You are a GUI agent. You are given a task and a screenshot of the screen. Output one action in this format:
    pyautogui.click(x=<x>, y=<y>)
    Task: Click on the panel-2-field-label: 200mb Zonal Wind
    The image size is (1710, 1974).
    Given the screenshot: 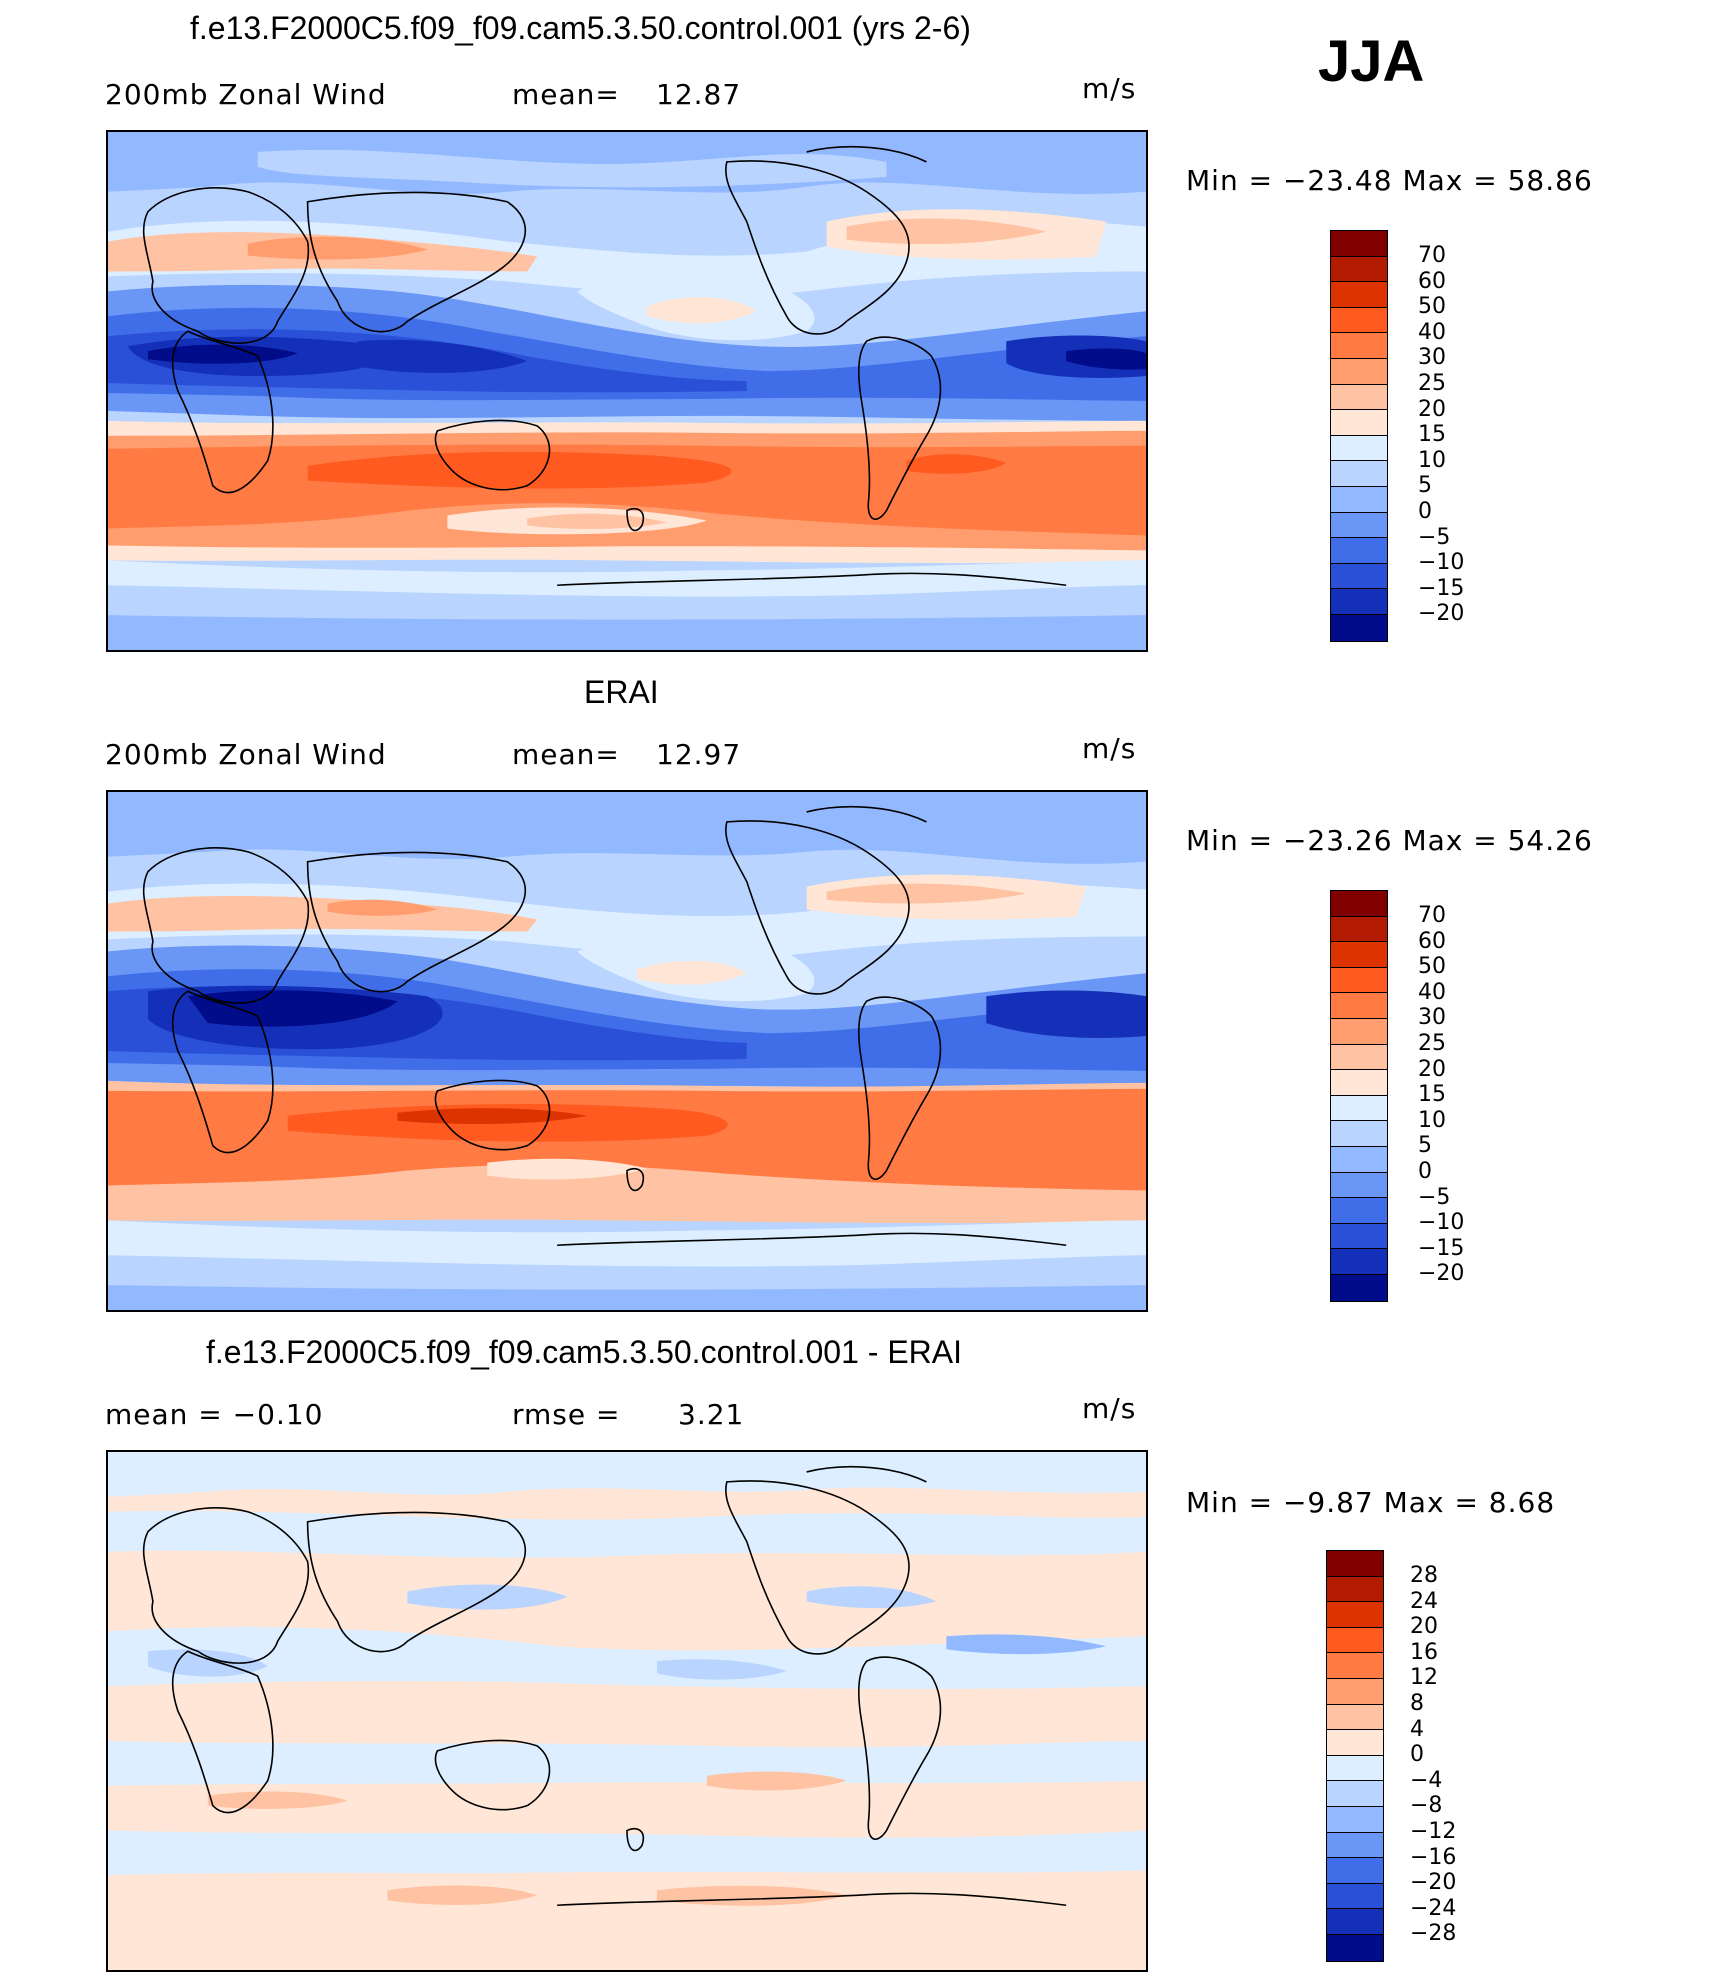 What is the action you would take?
    pyautogui.click(x=246, y=754)
    